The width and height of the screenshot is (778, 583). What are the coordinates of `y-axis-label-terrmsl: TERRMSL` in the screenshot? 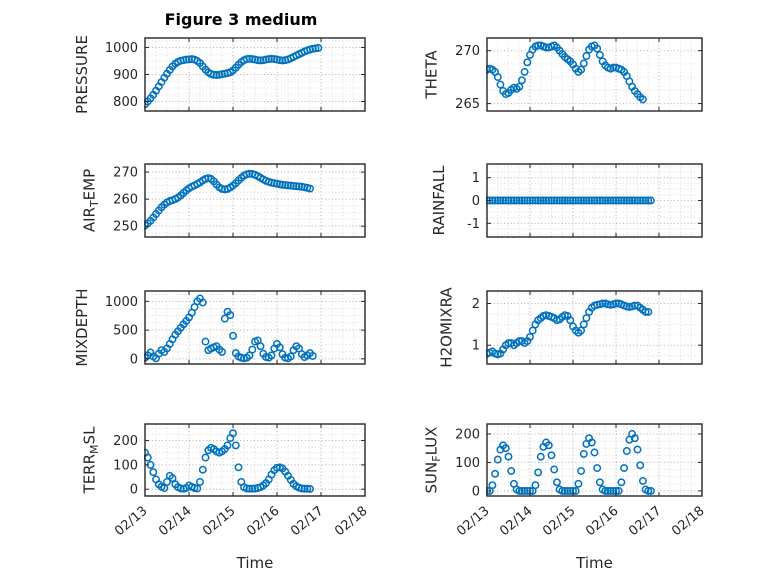 It's located at (91, 460).